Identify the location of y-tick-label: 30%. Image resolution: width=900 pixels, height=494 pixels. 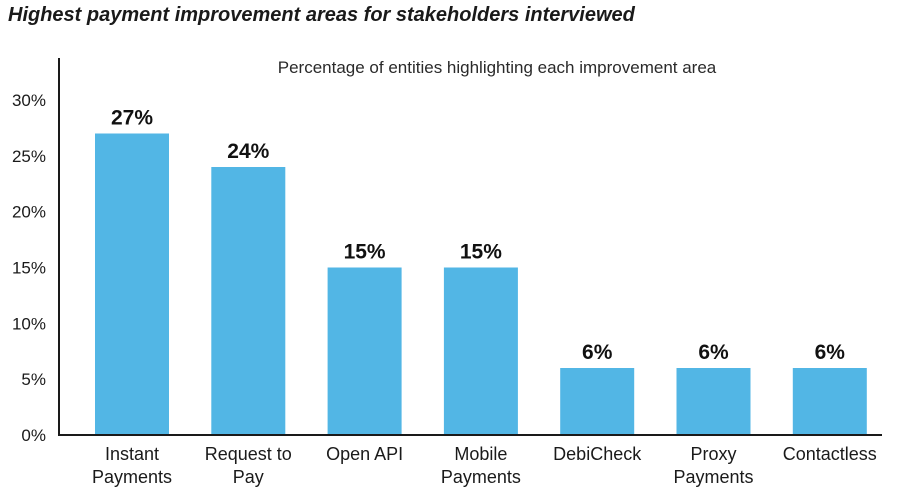
(29, 100).